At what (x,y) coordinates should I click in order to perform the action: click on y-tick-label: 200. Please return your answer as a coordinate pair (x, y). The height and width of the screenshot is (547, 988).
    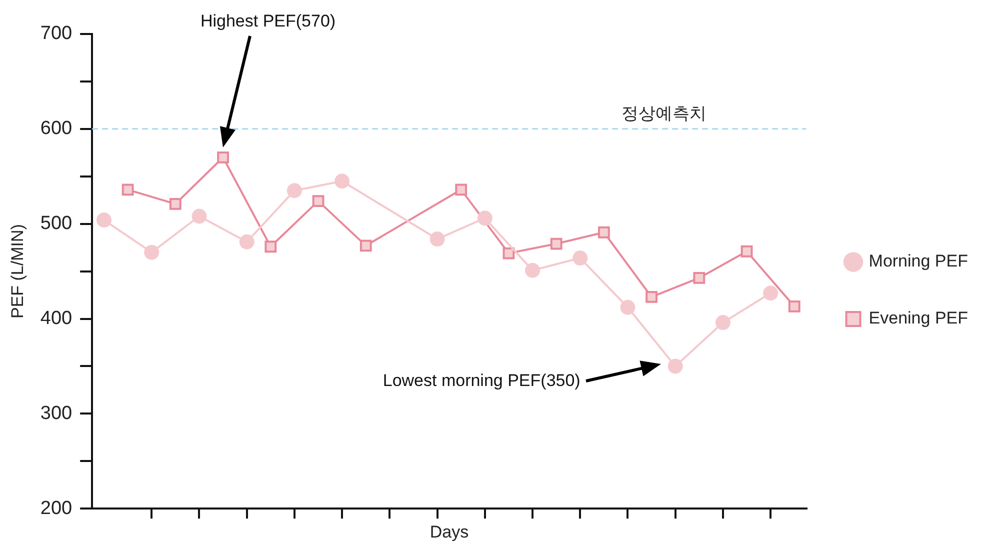
    Looking at the image, I should click on (56, 508).